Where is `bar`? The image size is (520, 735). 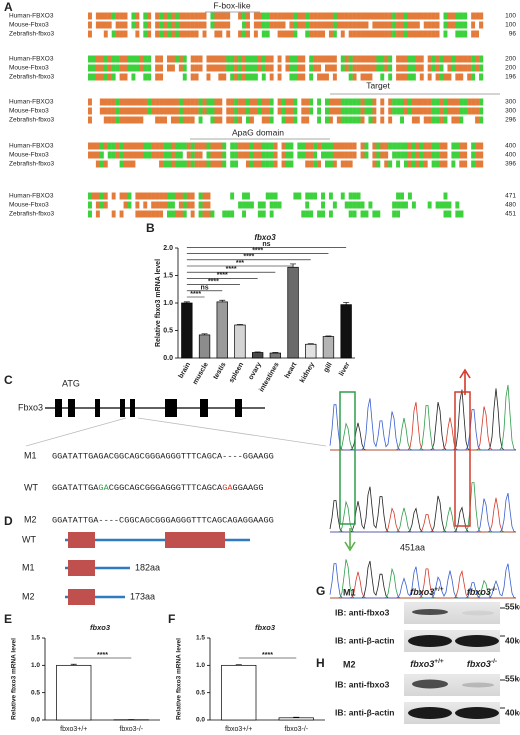
bar is located at coordinates (346, 331).